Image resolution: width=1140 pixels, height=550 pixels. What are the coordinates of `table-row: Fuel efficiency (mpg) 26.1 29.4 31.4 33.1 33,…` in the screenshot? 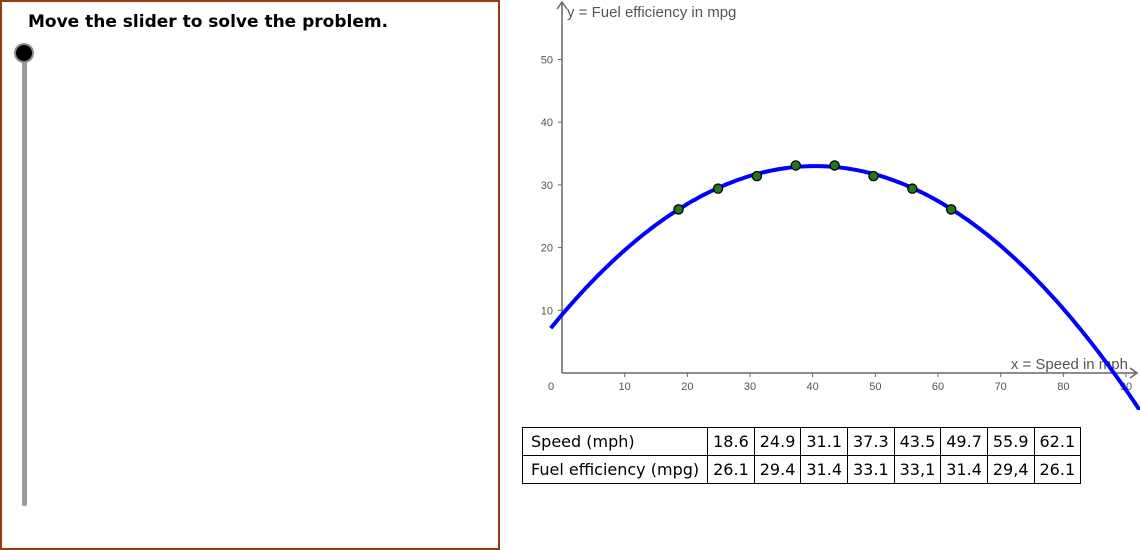 It's located at (801, 469).